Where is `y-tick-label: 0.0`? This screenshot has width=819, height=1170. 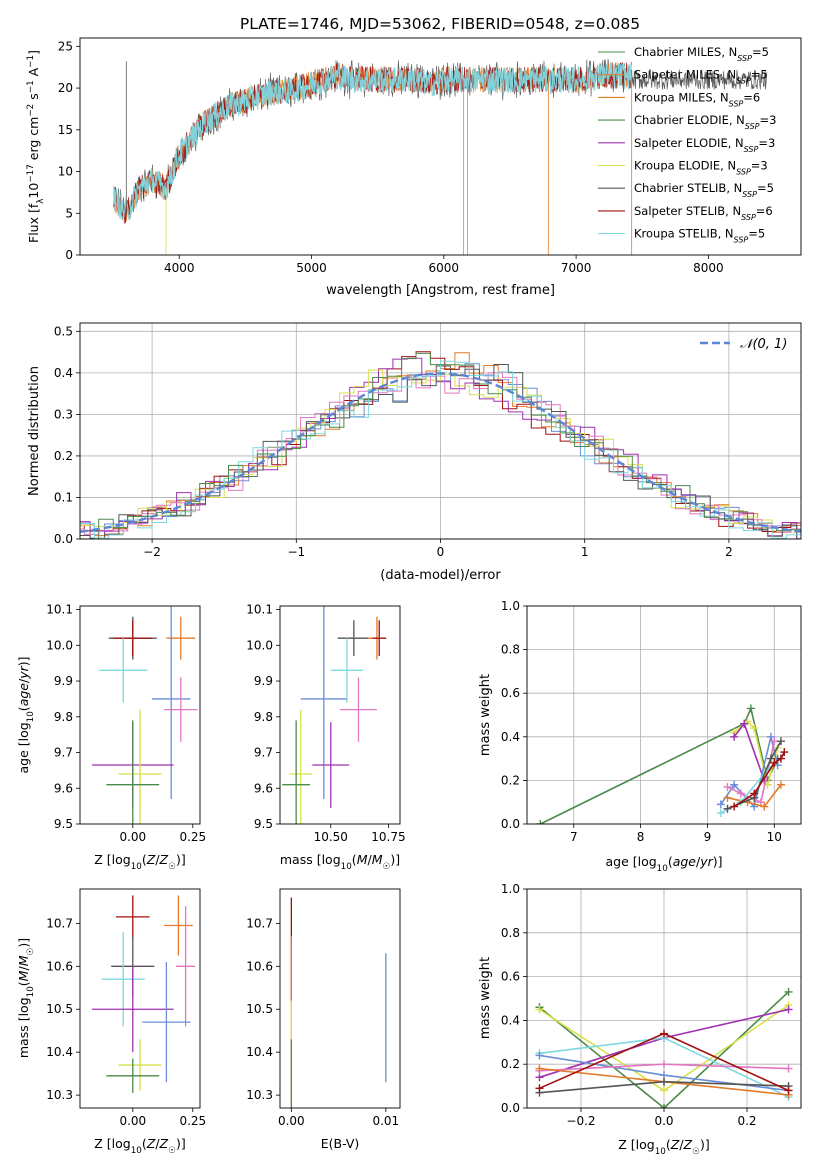
y-tick-label: 0.0 is located at coordinates (510, 824).